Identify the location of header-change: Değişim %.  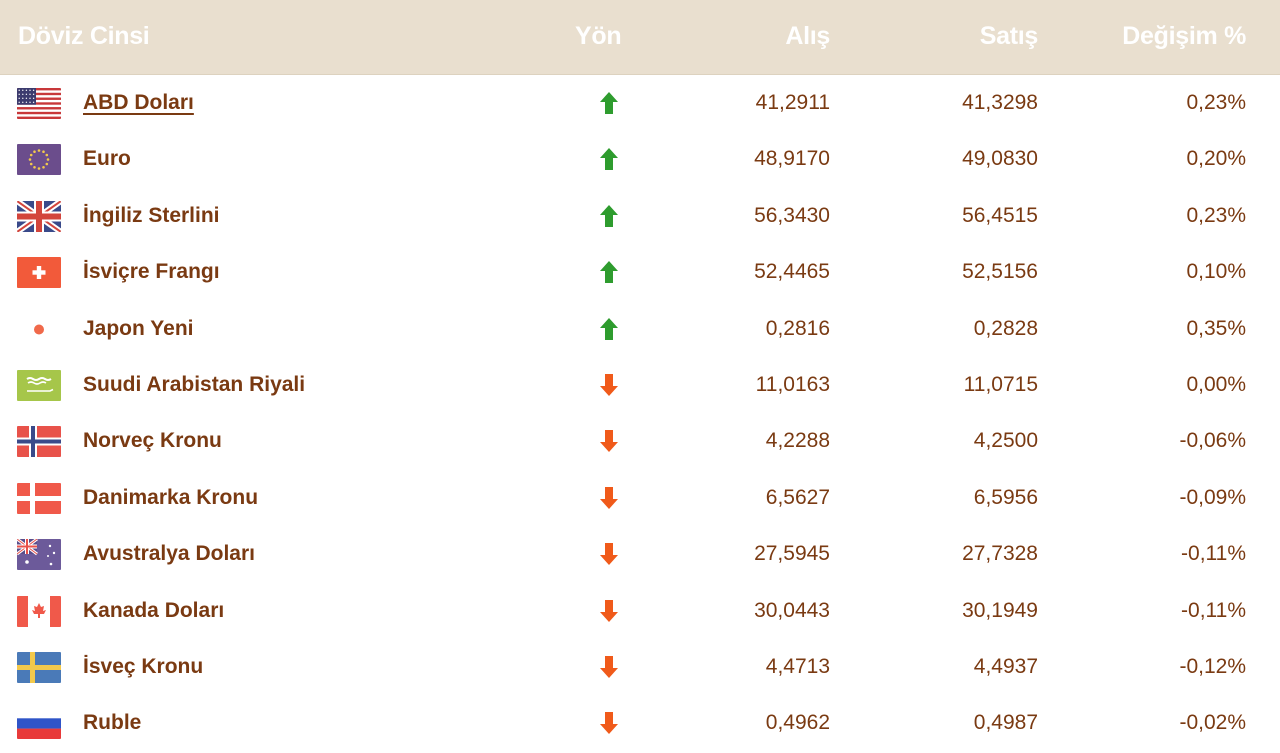
(1184, 36).